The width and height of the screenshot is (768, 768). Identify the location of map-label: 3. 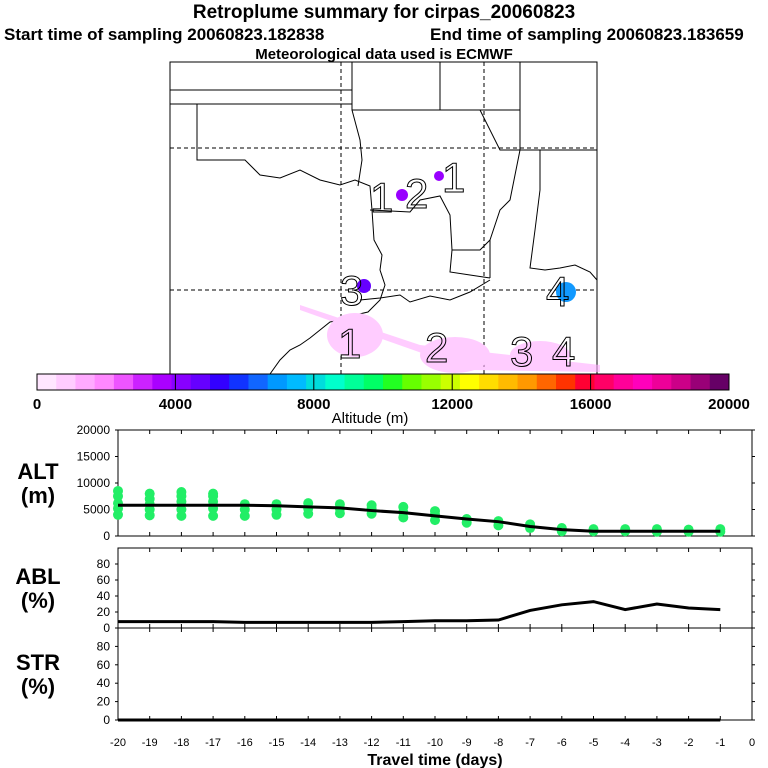
(521, 351).